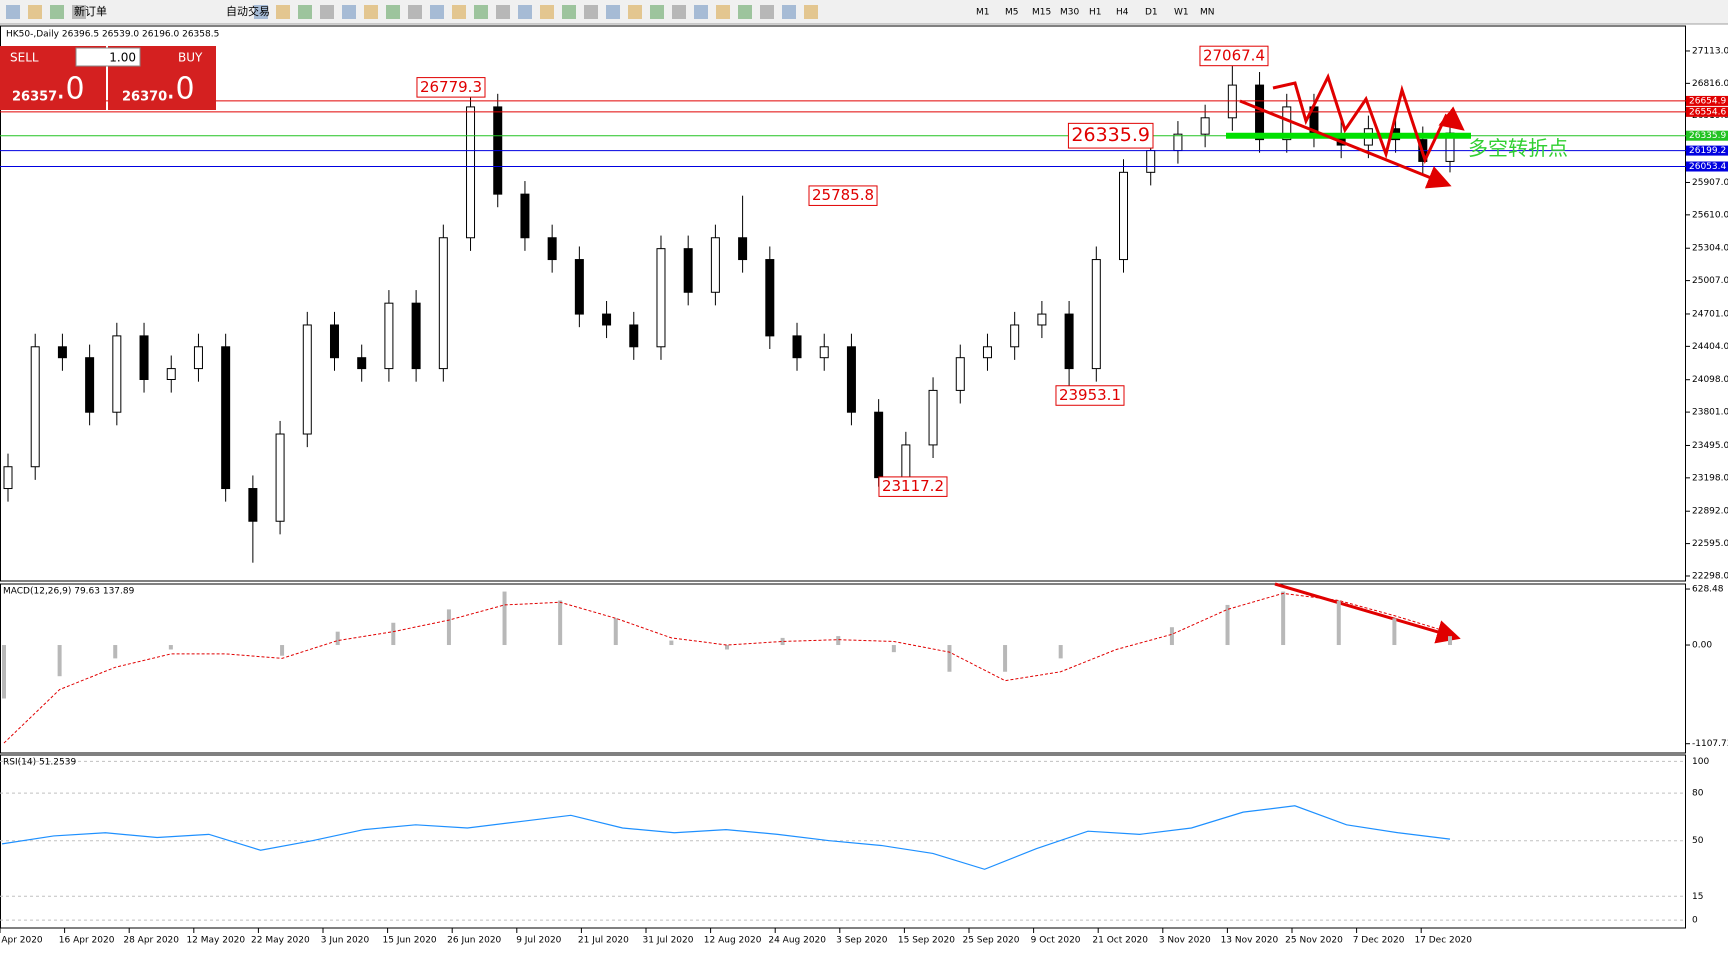 This screenshot has height=954, width=1728. What do you see at coordinates (248, 11) in the screenshot?
I see `toolbar-button: 自动交易` at bounding box center [248, 11].